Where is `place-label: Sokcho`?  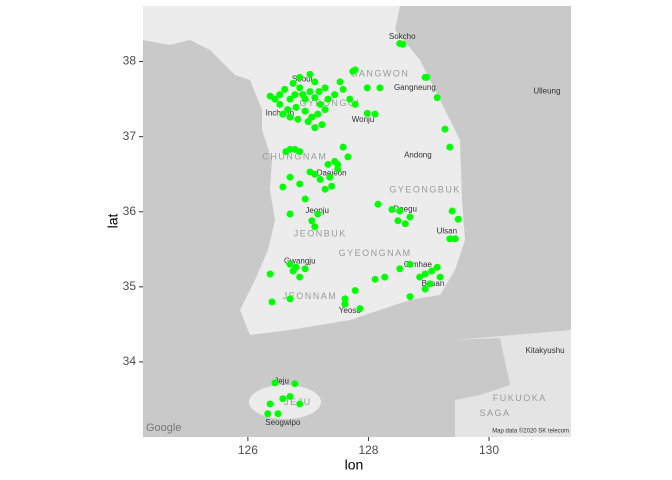 place-label: Sokcho is located at coordinates (402, 36).